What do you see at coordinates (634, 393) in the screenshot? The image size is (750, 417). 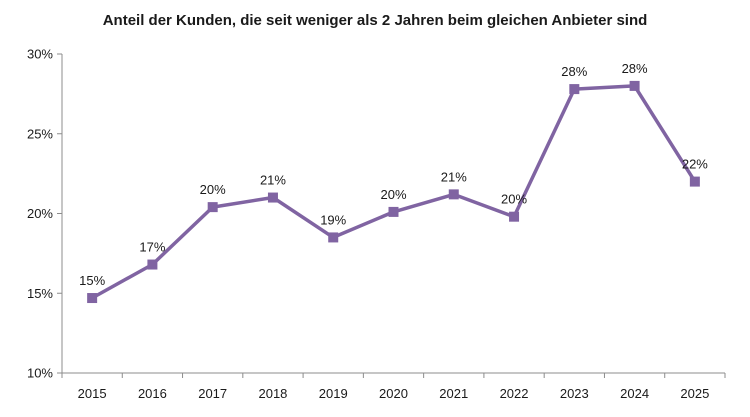 I see `x-tick-label: 2024` at bounding box center [634, 393].